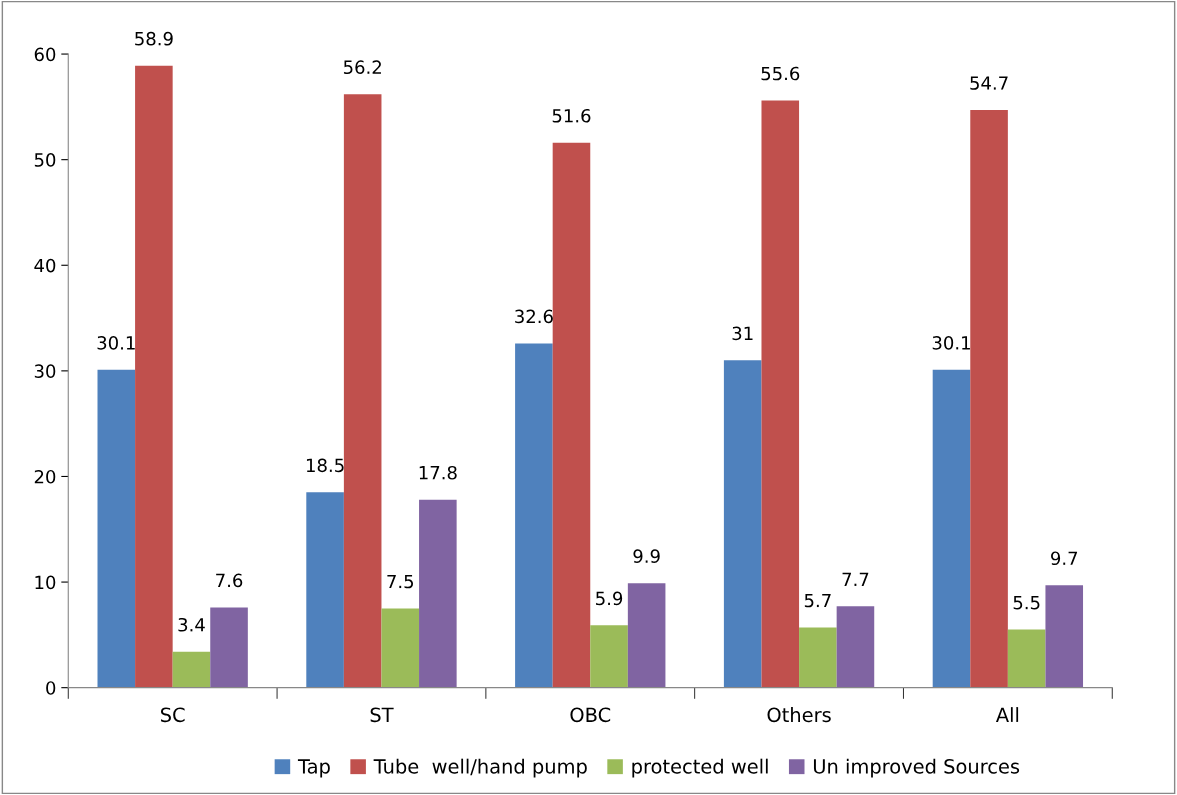 The width and height of the screenshot is (1177, 795). I want to click on legend-label: protected well, so click(700, 768).